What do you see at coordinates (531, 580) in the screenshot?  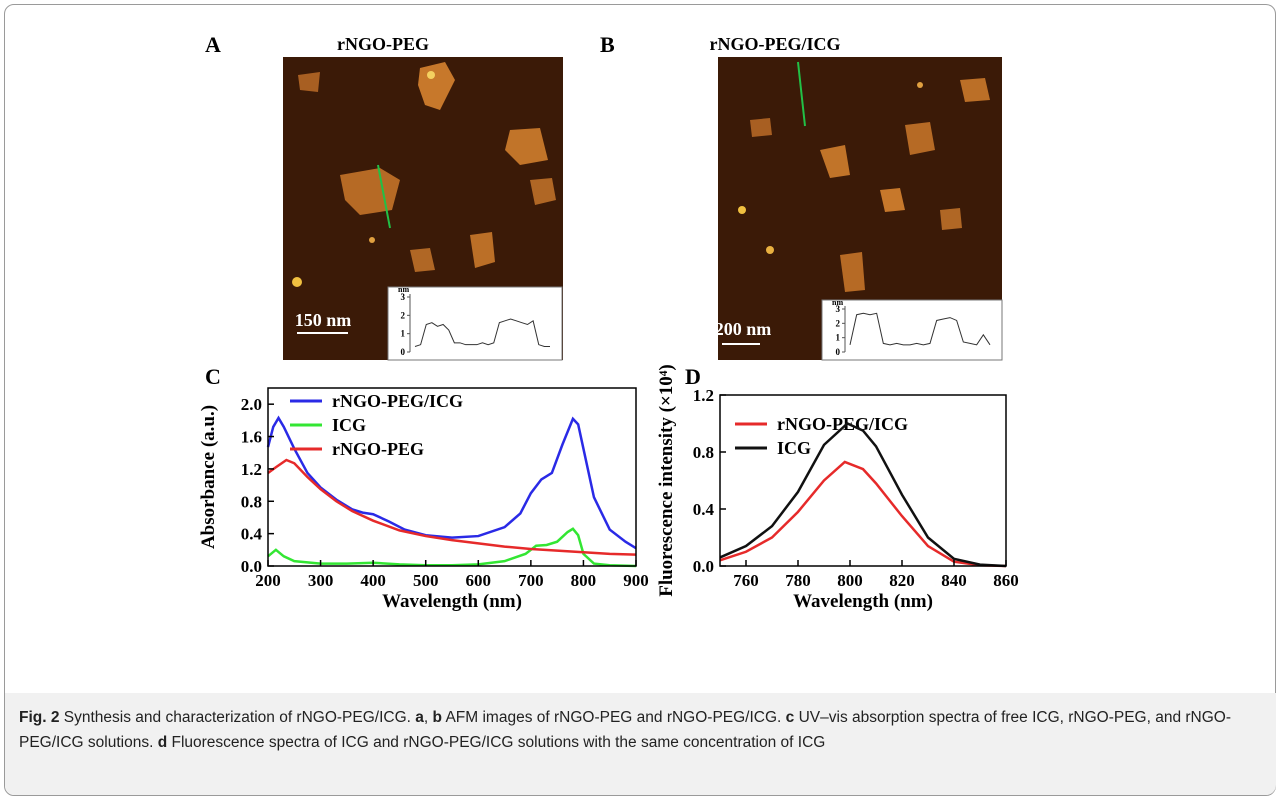 I see `x-tick-label: 700` at bounding box center [531, 580].